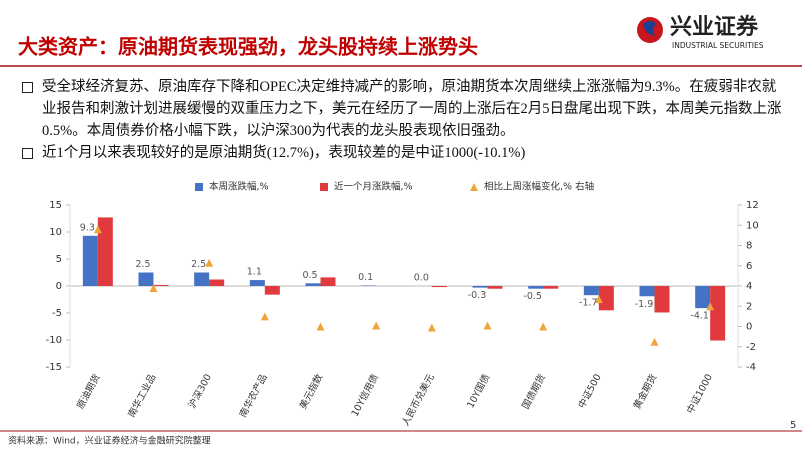 The height and width of the screenshot is (451, 802). I want to click on y-tick-label: 15, so click(55, 205).